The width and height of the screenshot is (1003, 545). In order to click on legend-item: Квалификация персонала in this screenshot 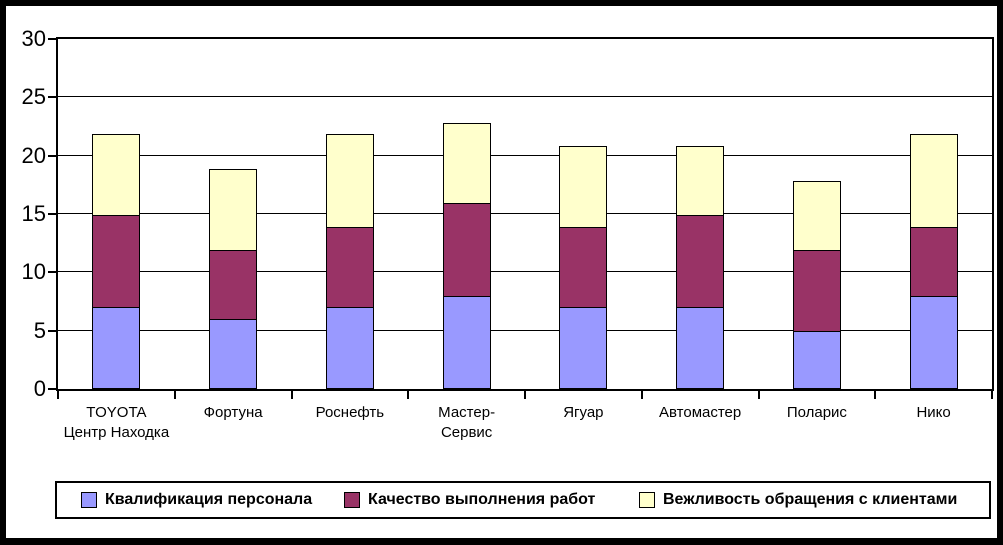, I will do `click(196, 500)`.